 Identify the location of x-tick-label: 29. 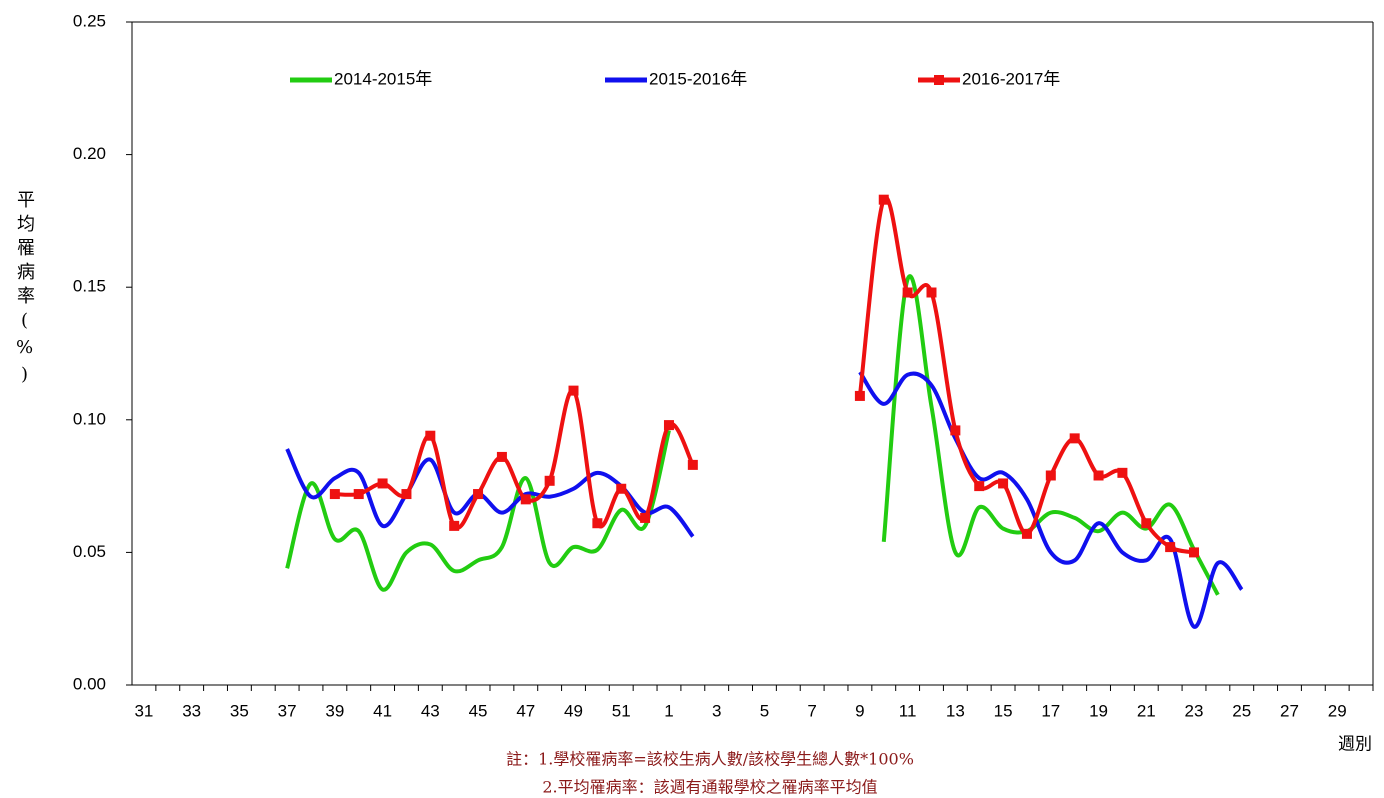
(1337, 710).